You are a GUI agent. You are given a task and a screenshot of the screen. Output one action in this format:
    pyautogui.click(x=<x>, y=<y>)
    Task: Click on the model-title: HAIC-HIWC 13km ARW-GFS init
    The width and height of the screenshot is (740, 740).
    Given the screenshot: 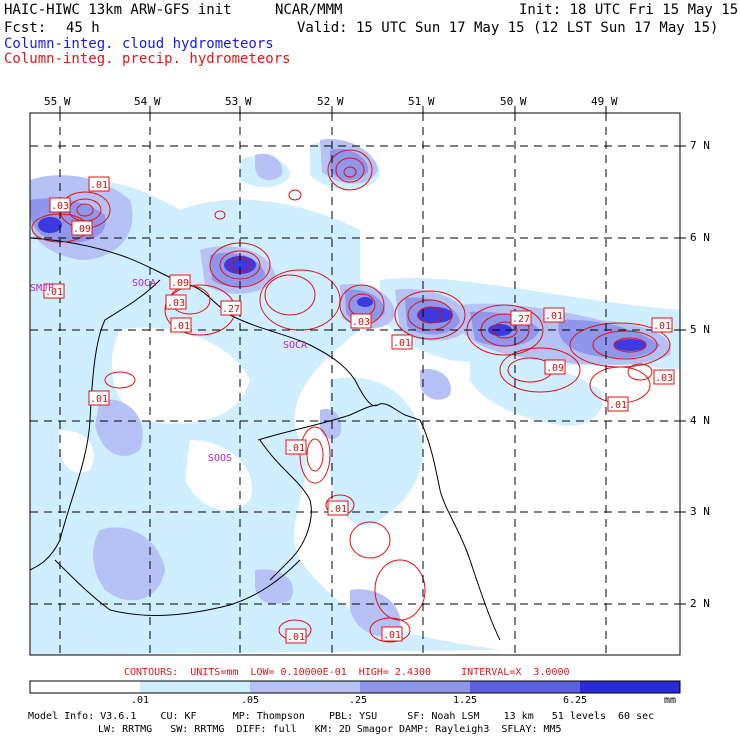 What is the action you would take?
    pyautogui.click(x=118, y=10)
    